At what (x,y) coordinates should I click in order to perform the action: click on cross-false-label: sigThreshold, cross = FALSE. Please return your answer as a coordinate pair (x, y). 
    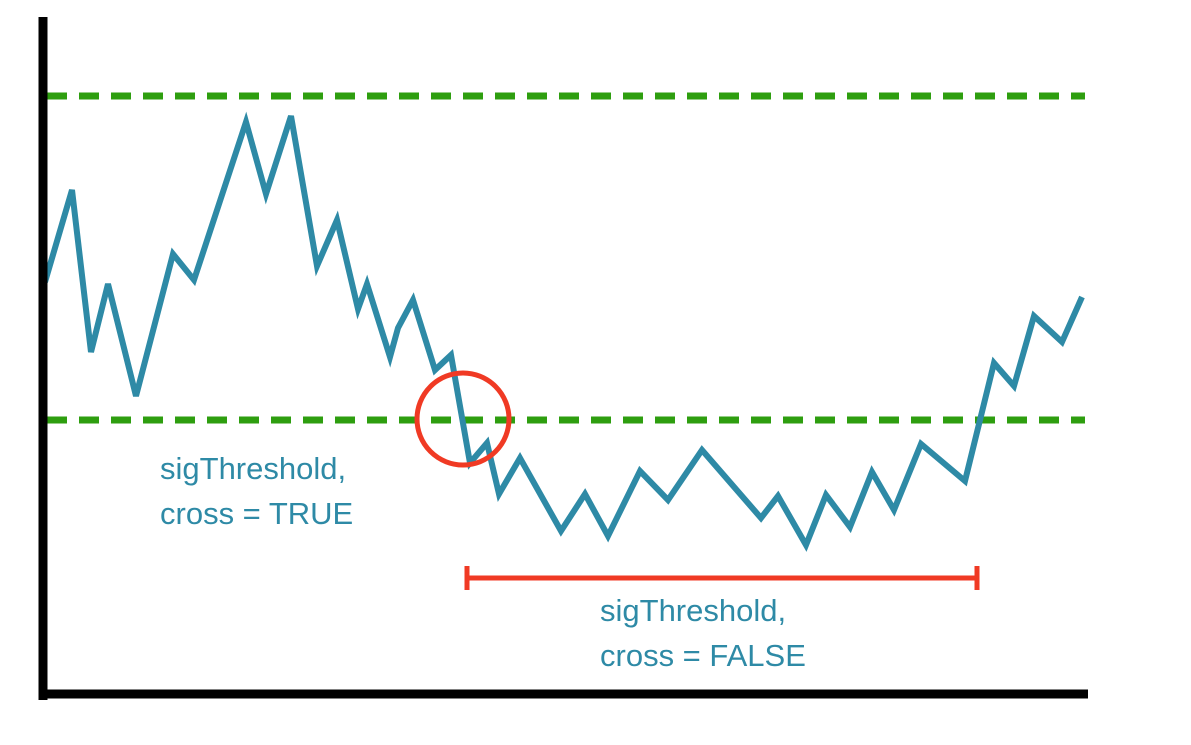
    Looking at the image, I should click on (703, 634).